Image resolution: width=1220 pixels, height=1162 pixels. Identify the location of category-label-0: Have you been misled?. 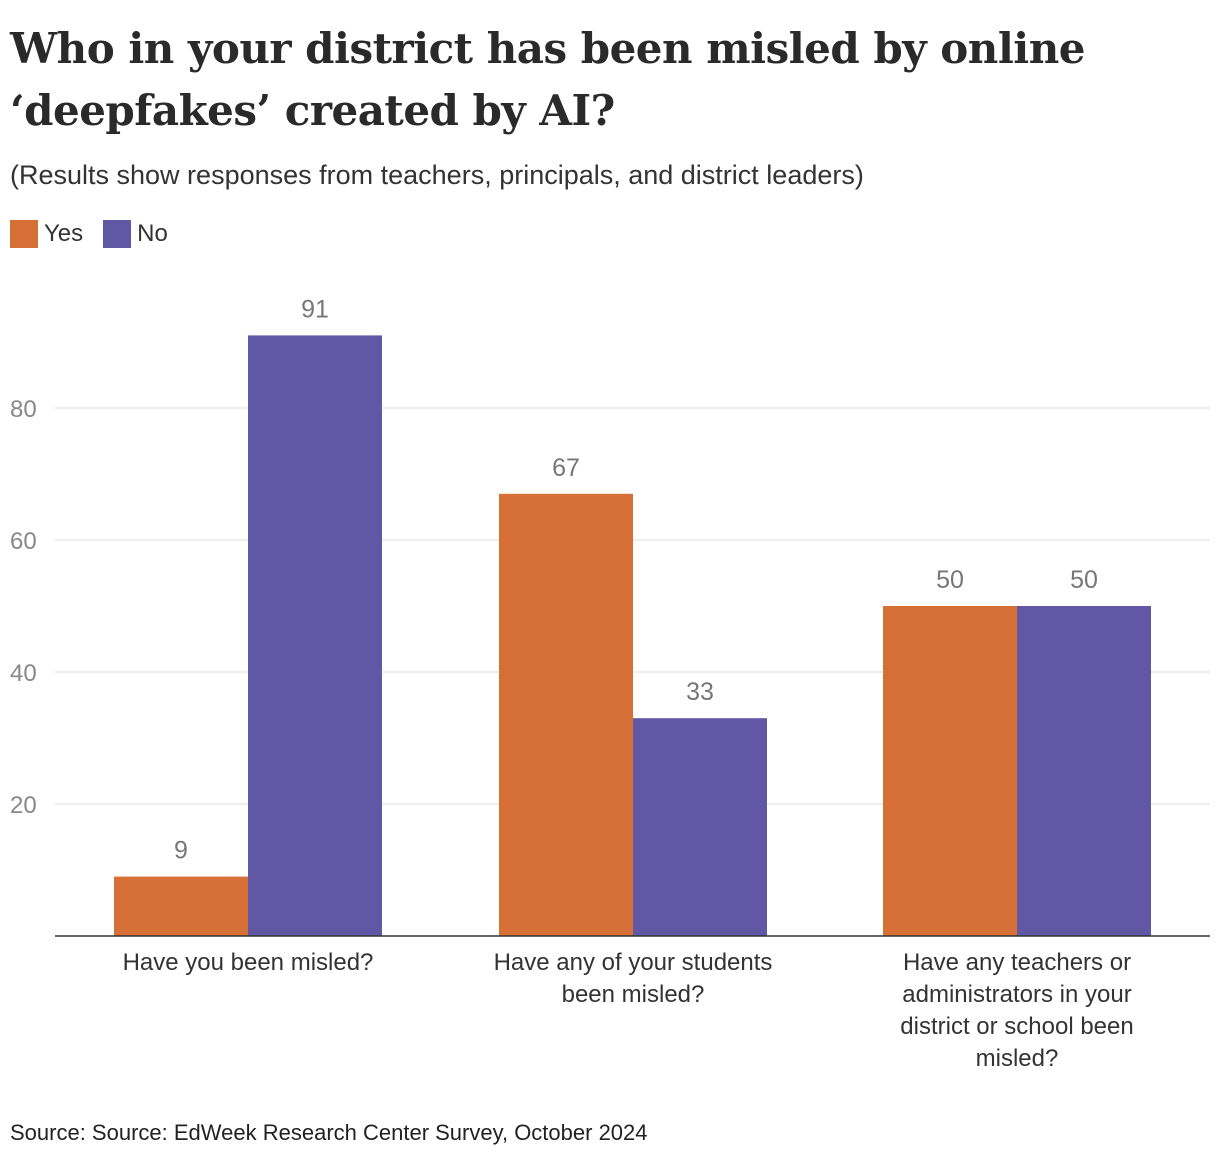
(248, 962).